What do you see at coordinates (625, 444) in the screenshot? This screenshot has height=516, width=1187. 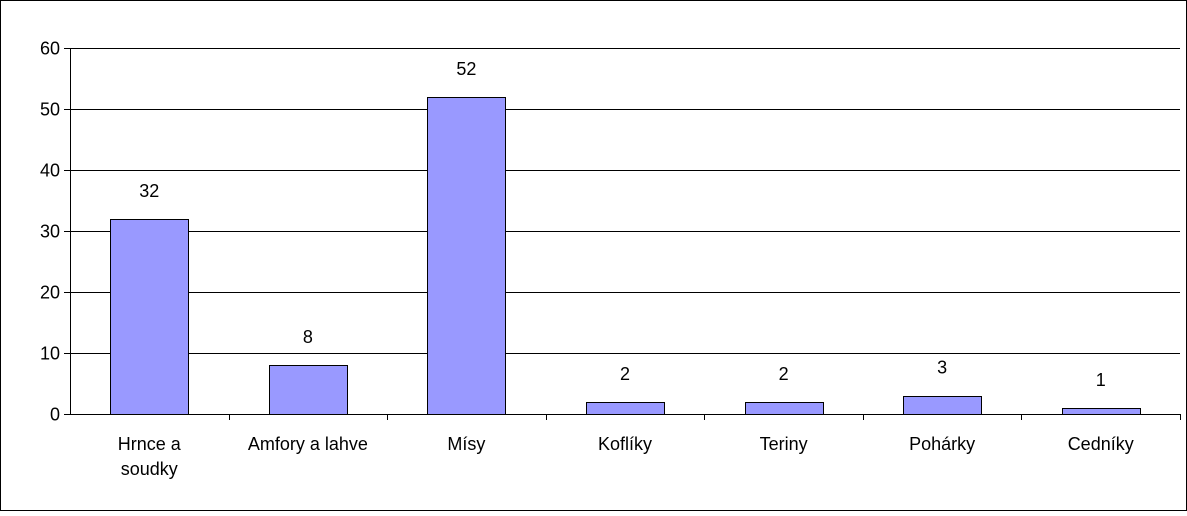 I see `x-tick-label: Koflíky` at bounding box center [625, 444].